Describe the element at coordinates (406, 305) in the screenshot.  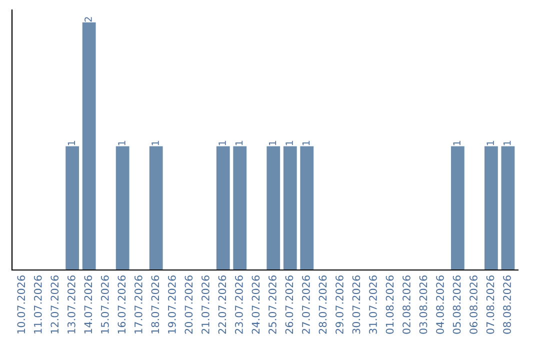
I see `x-tick-label: 02.08.2026` at that location.